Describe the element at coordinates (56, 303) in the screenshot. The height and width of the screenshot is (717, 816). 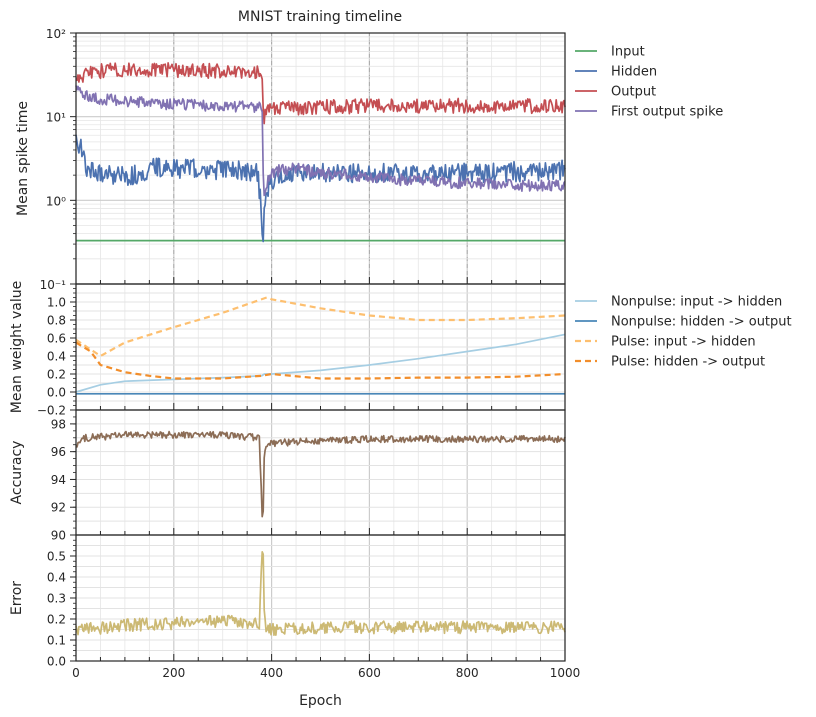
I see `y-tick-label: 1.0` at that location.